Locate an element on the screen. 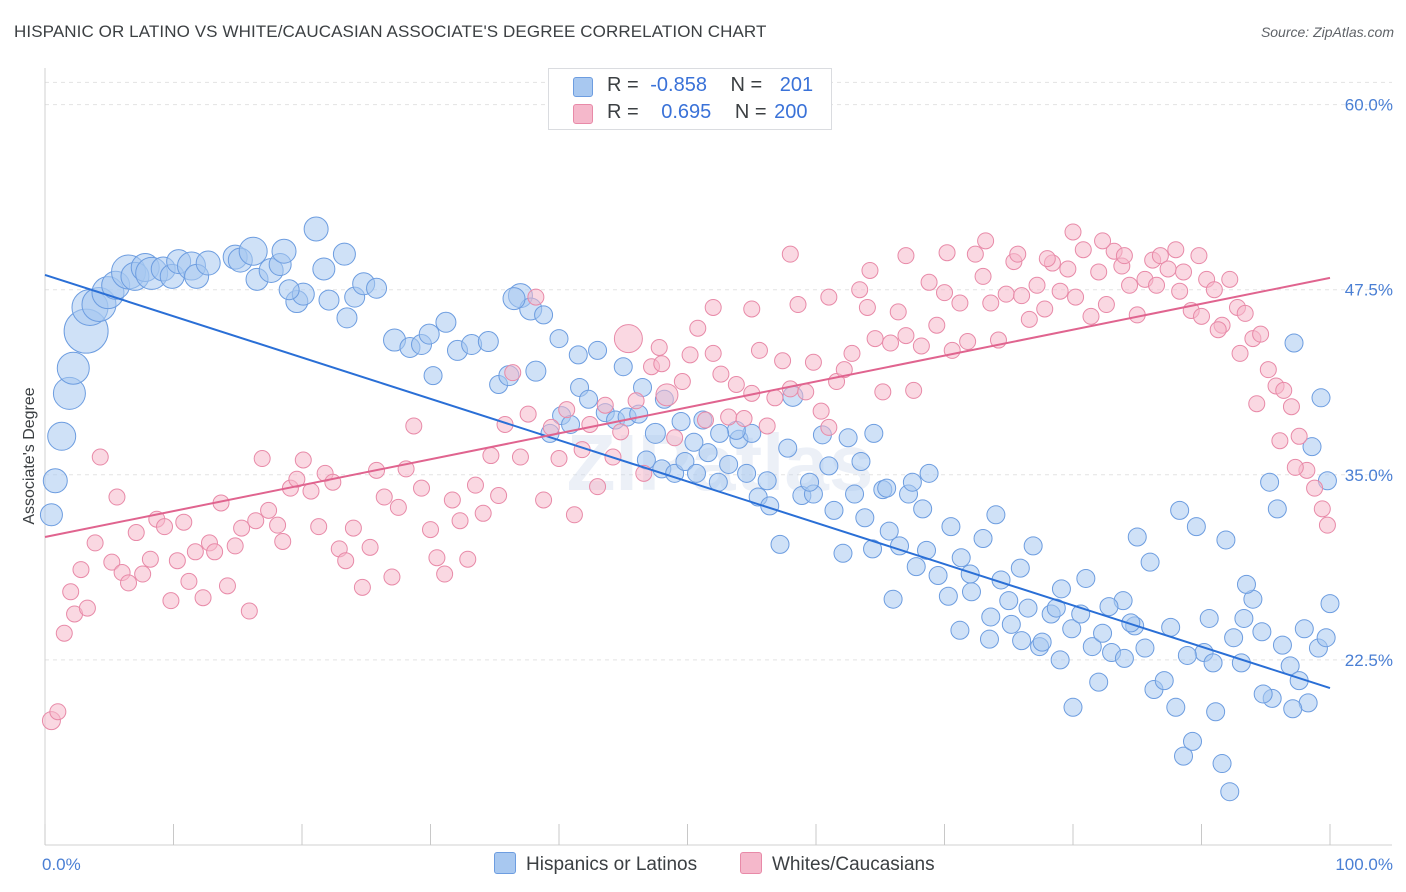 The height and width of the screenshot is (892, 1406). legend-n-value: 201 is located at coordinates (796, 85).